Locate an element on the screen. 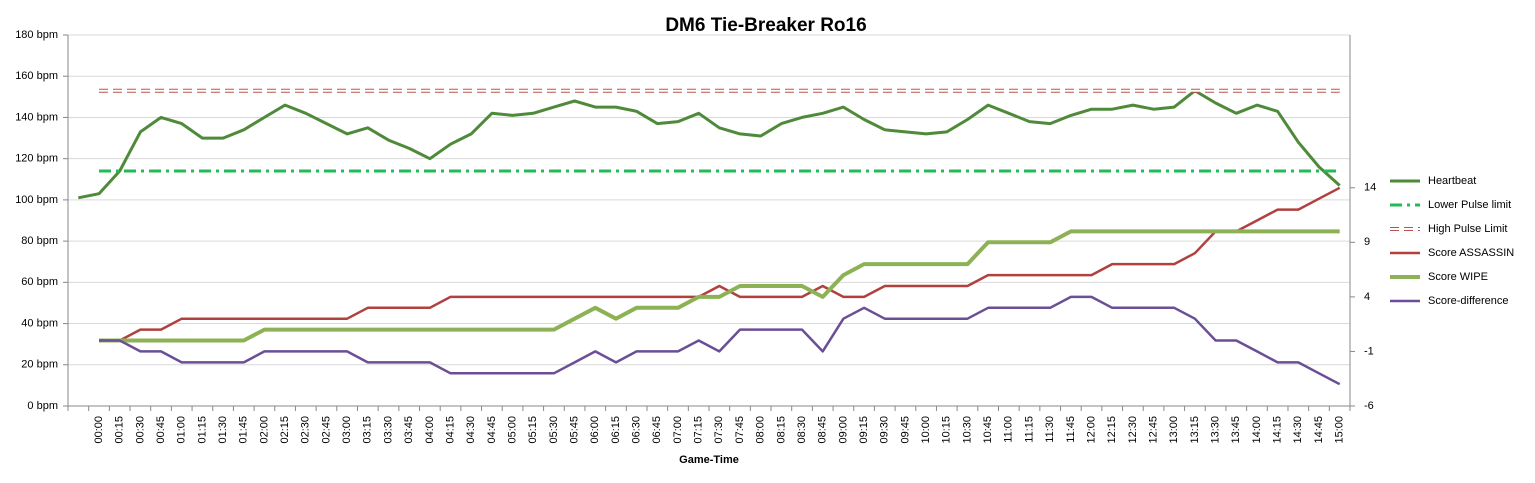 The height and width of the screenshot is (483, 1535). x-tick-label: 13:00 is located at coordinates (1174, 430).